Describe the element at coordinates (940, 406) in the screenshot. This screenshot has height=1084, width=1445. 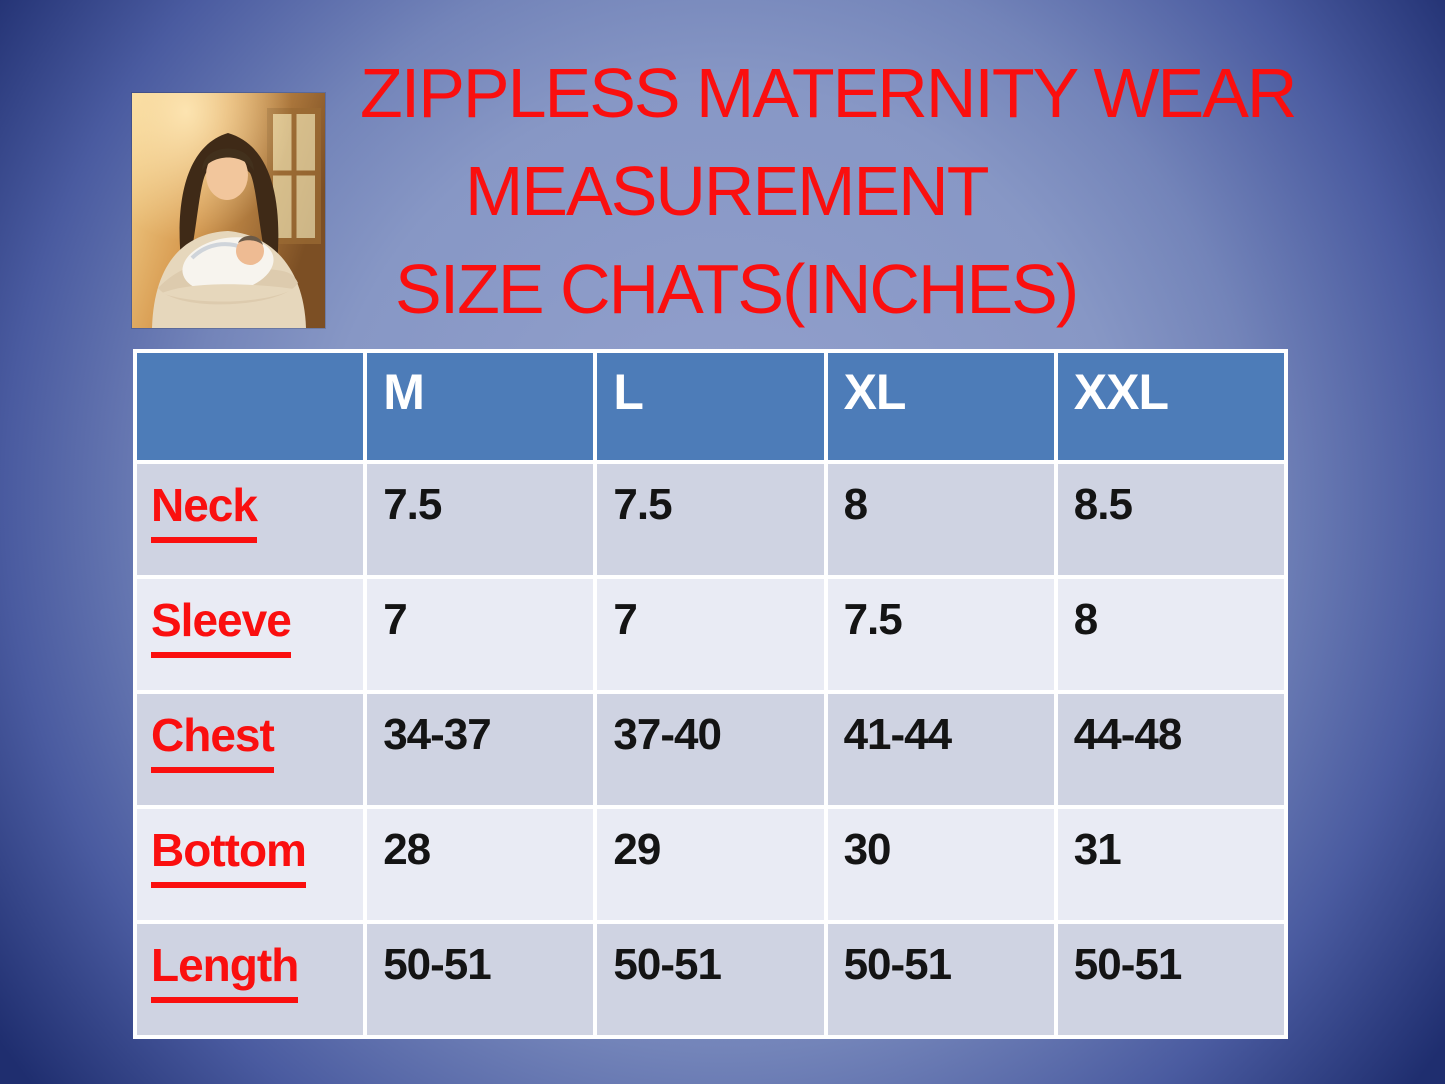
I see `col-header-xl: XL` at that location.